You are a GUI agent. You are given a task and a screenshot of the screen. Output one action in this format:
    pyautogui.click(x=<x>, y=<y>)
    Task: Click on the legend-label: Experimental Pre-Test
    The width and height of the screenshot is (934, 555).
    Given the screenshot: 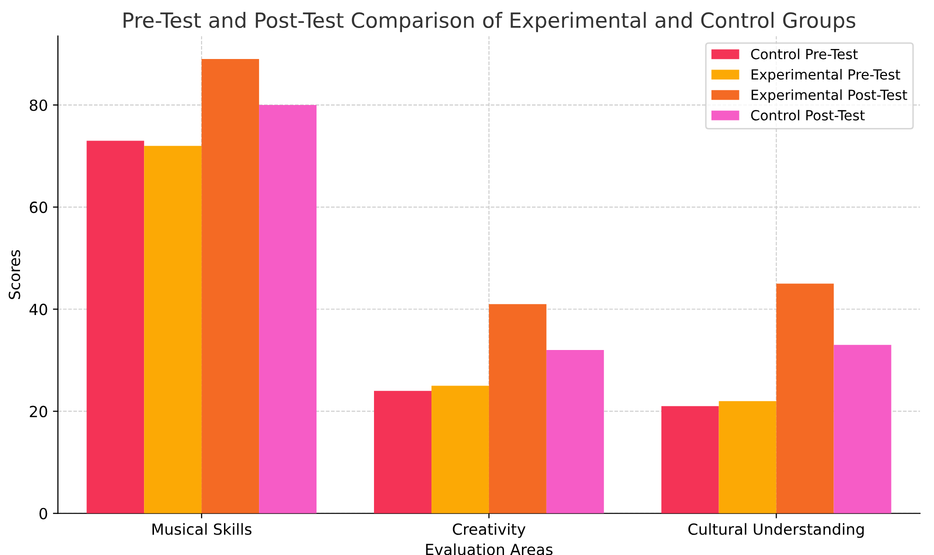 What is the action you would take?
    pyautogui.click(x=826, y=75)
    